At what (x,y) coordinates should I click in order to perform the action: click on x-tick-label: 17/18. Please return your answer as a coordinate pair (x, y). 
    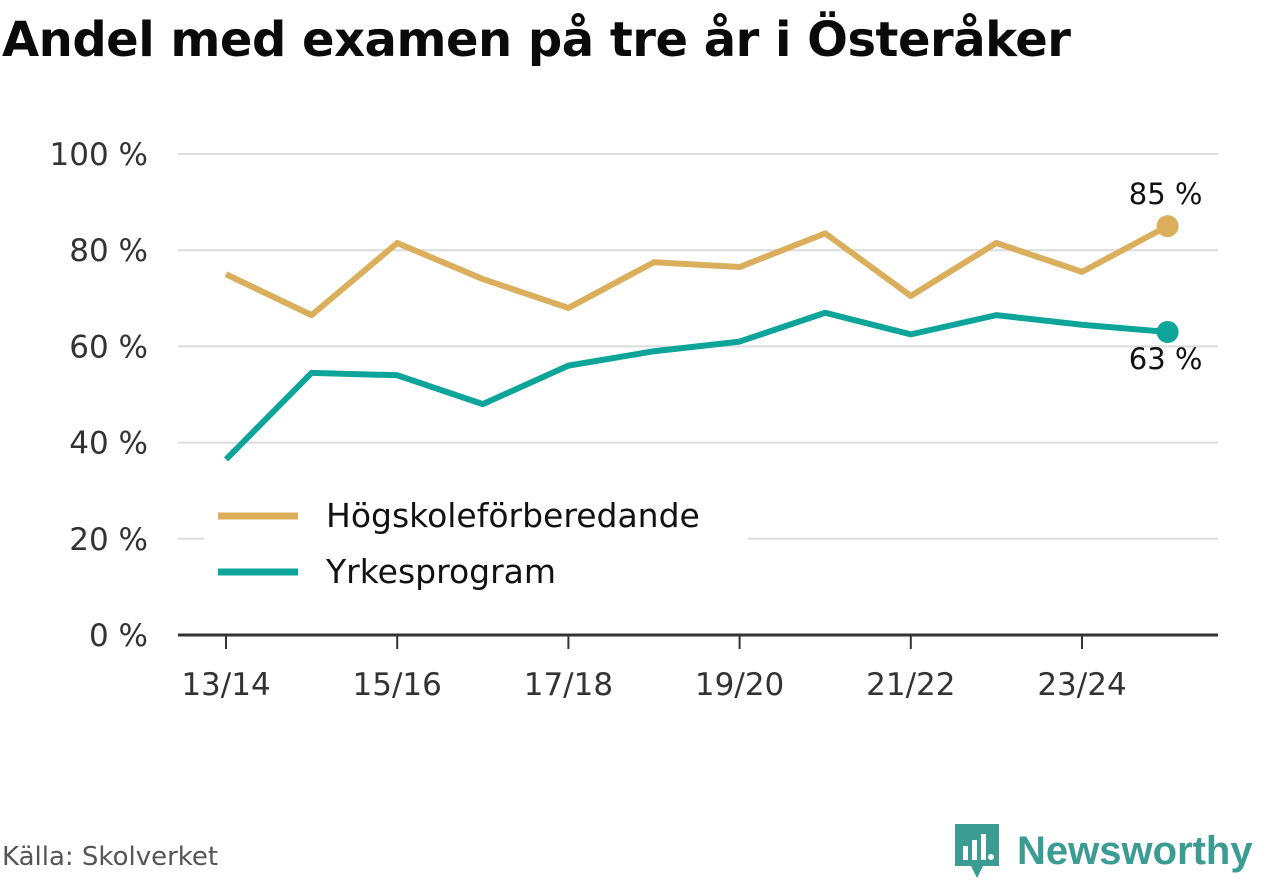
    Looking at the image, I should click on (568, 685).